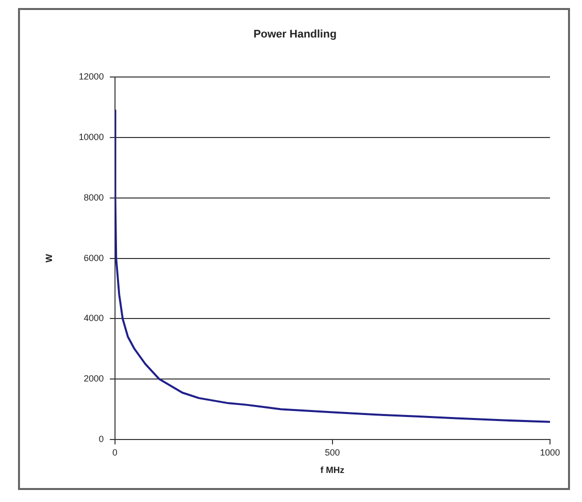 The height and width of the screenshot is (502, 582). I want to click on y-tick-label: 8000, so click(94, 197).